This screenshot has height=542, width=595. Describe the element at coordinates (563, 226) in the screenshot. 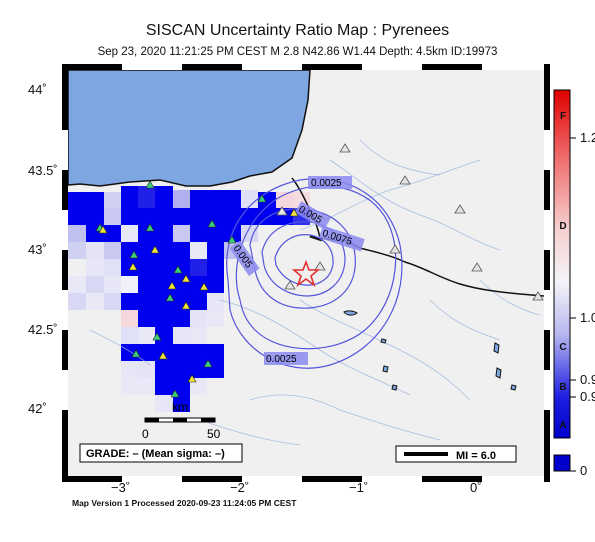

I see `colorbar-letter-d: D` at that location.